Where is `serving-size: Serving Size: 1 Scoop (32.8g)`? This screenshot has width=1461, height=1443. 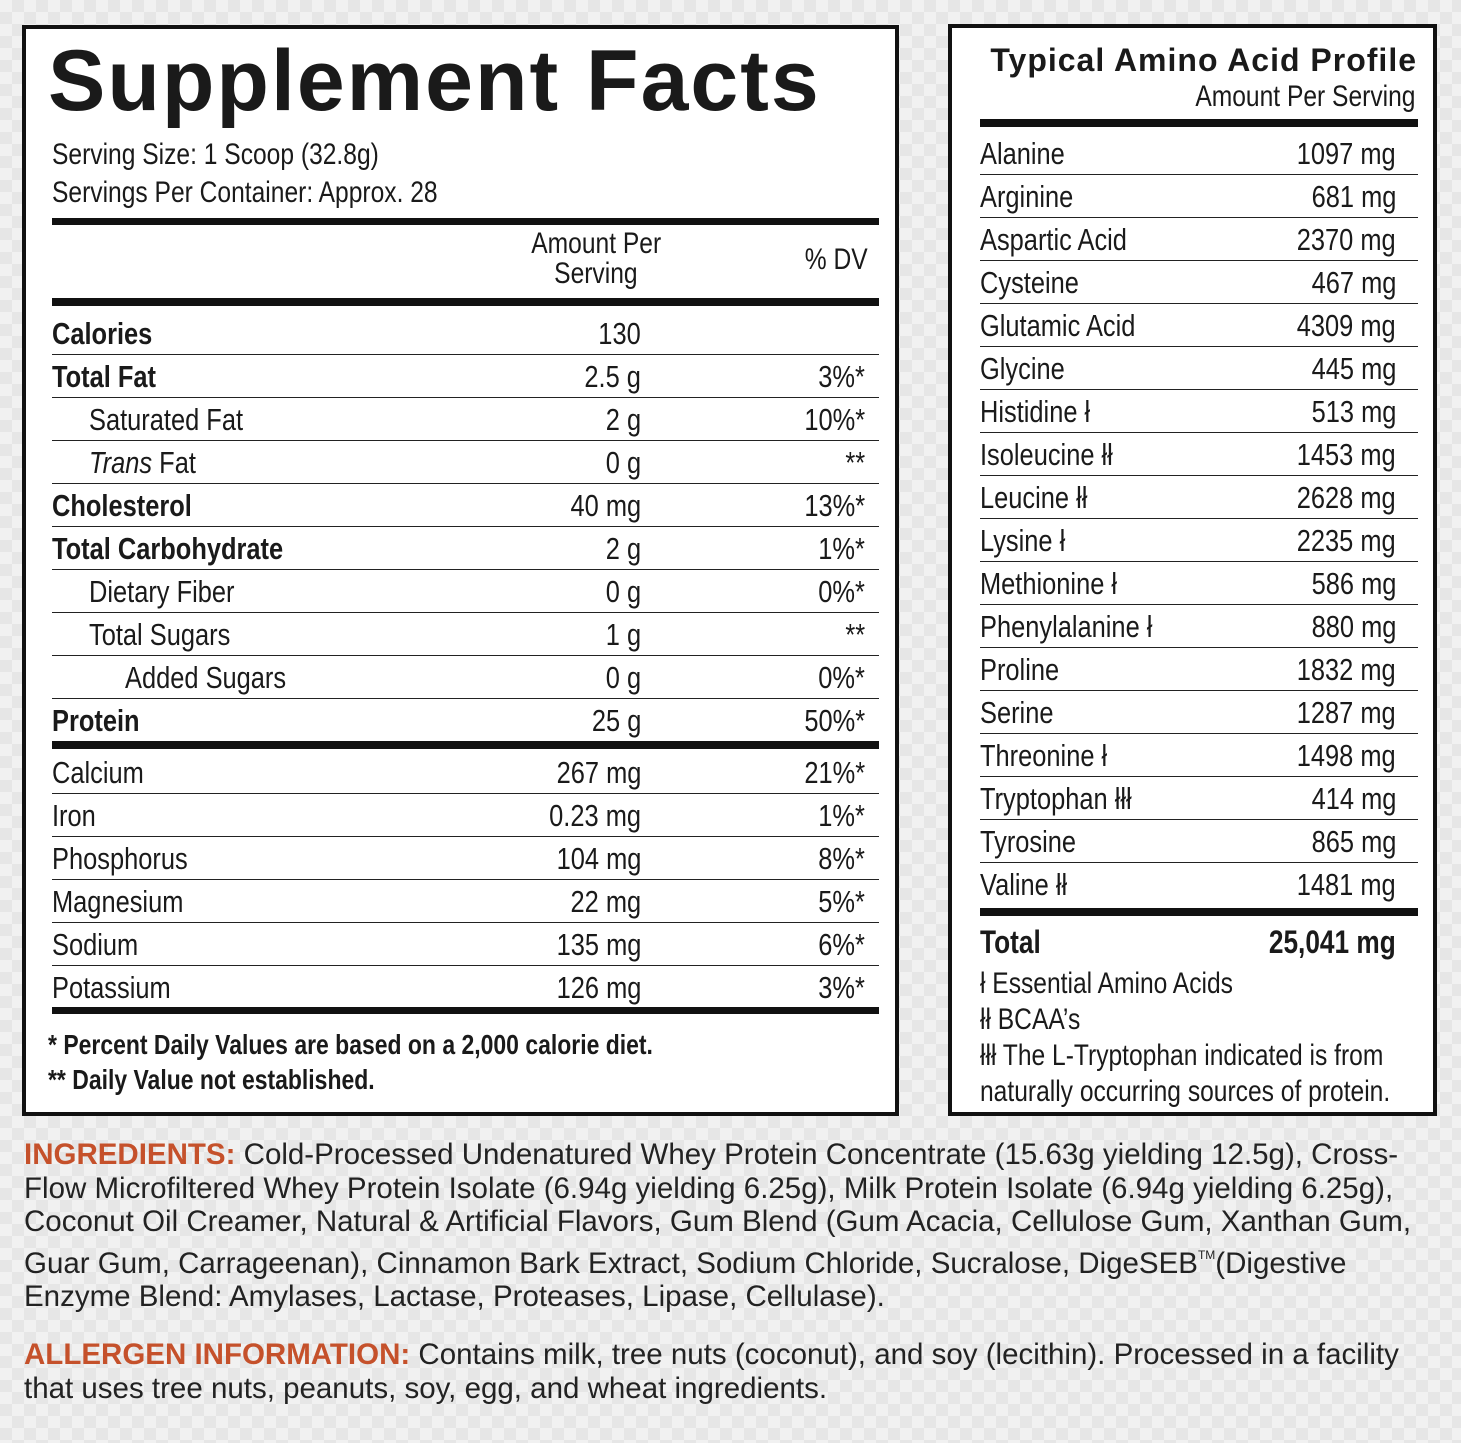
serving-size: Serving Size: 1 Scoop (32.8g) is located at coordinates (215, 154).